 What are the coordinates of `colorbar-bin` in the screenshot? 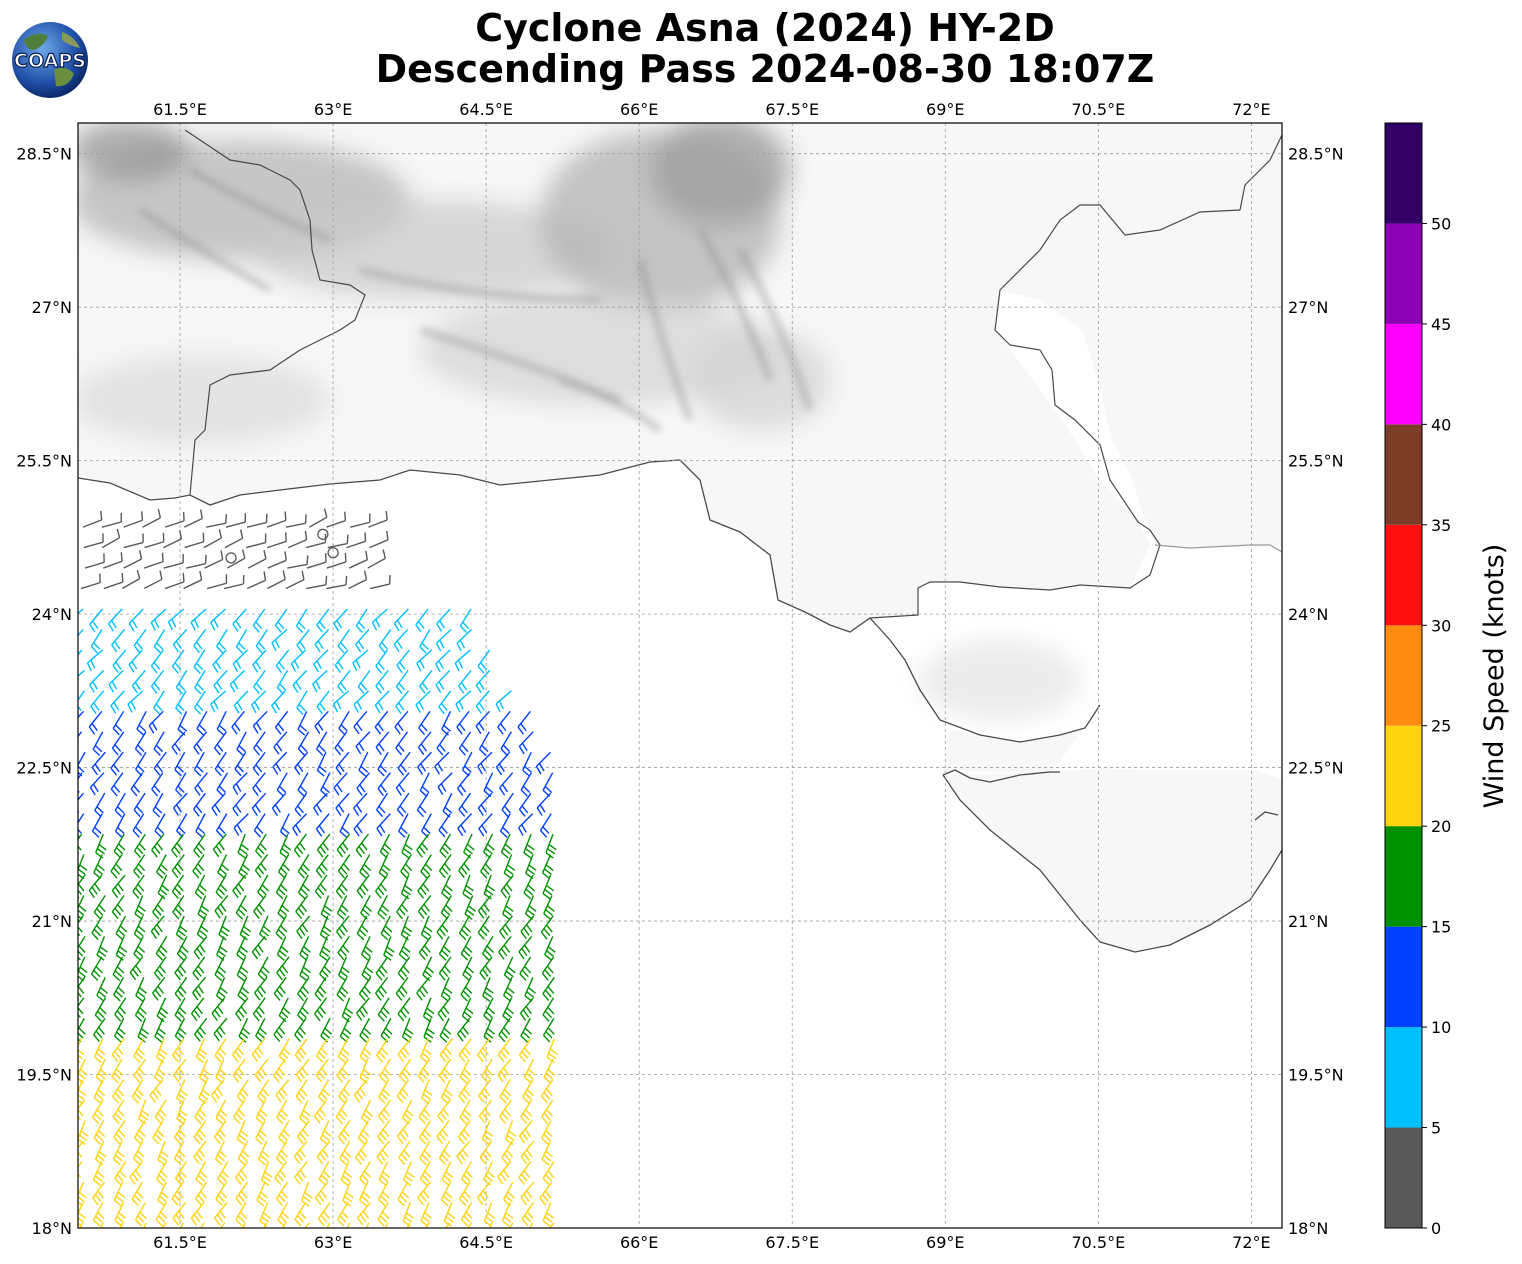 It's located at (1403, 675).